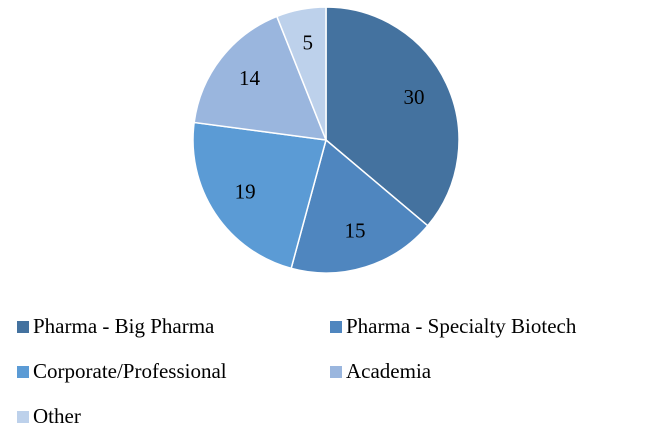 The width and height of the screenshot is (665, 431). What do you see at coordinates (250, 78) in the screenshot?
I see `data-label: 14` at bounding box center [250, 78].